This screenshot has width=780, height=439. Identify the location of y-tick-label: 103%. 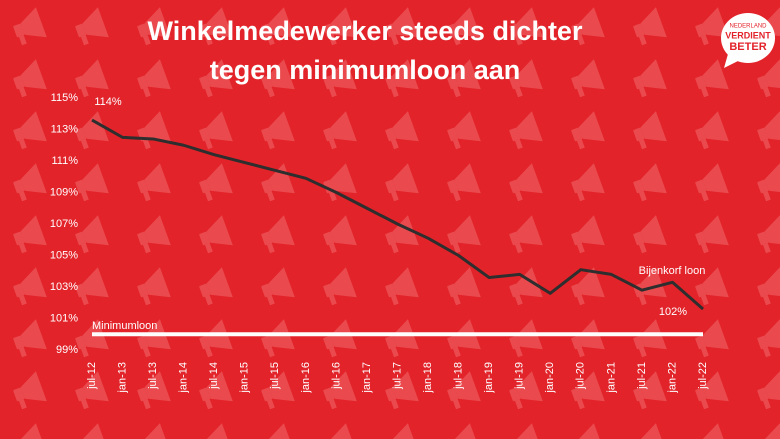
(64, 287).